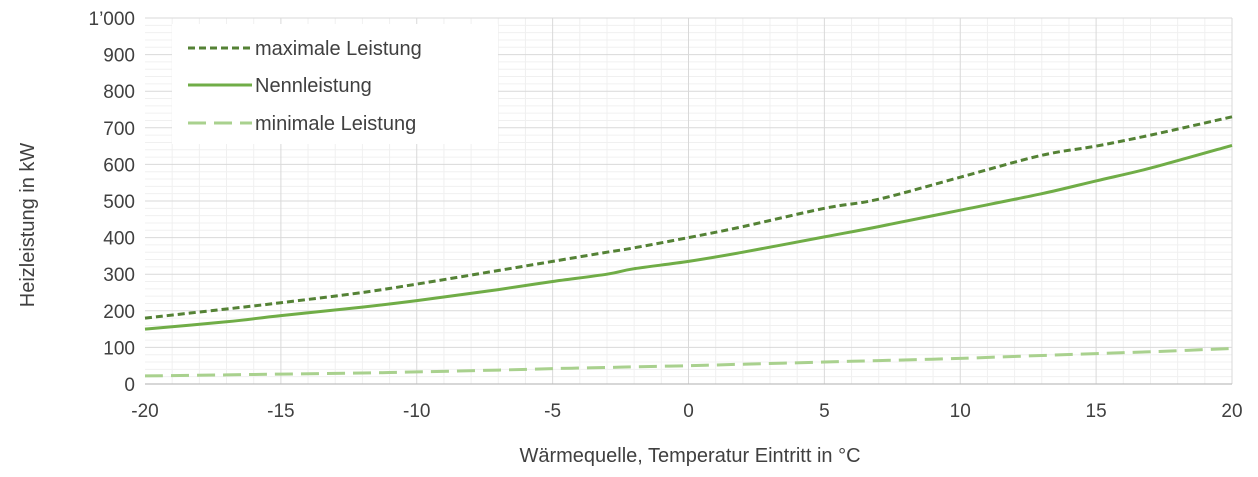 The image size is (1258, 477). What do you see at coordinates (119, 165) in the screenshot?
I see `y-tick-label: 600` at bounding box center [119, 165].